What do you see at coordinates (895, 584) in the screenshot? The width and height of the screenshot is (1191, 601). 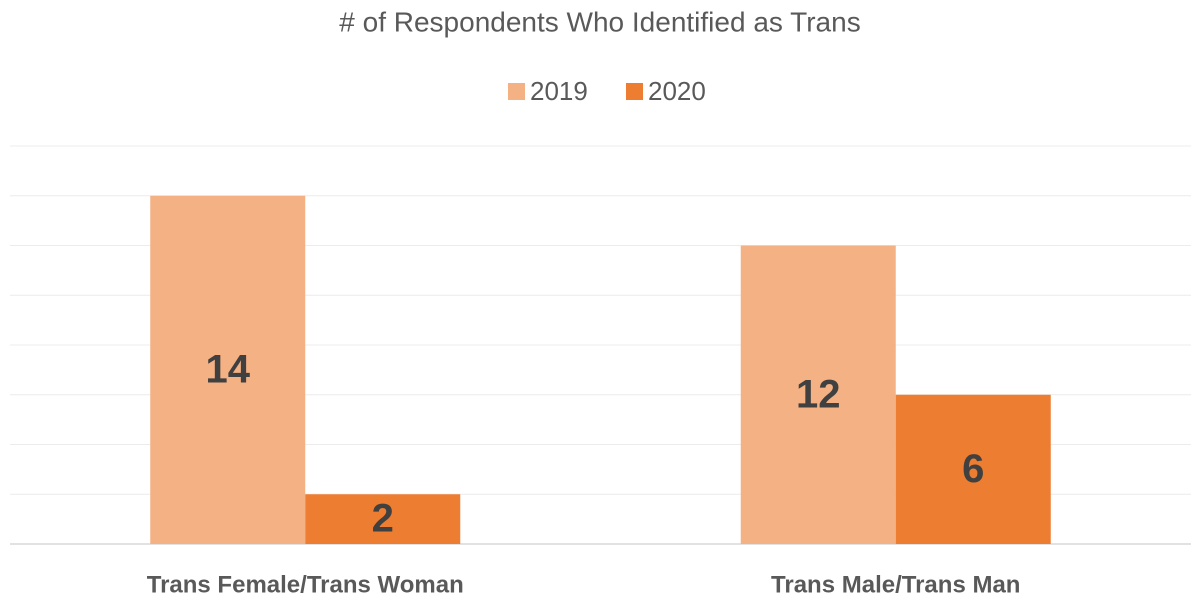 I see `x-tick-label: Trans Male/Trans Man` at bounding box center [895, 584].